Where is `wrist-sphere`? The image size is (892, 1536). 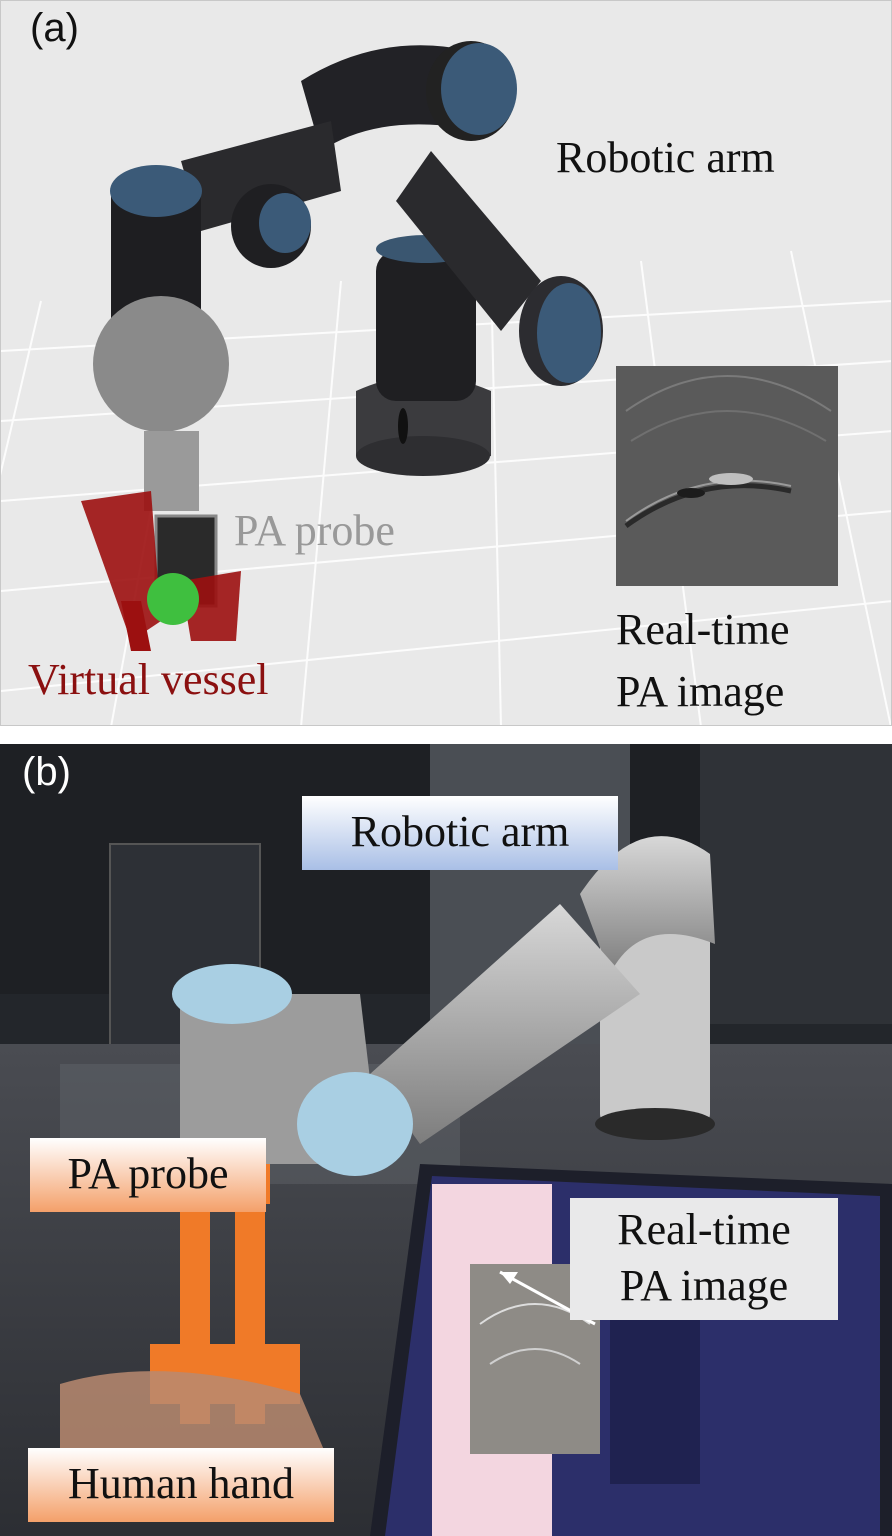 wrist-sphere is located at coordinates (161, 364).